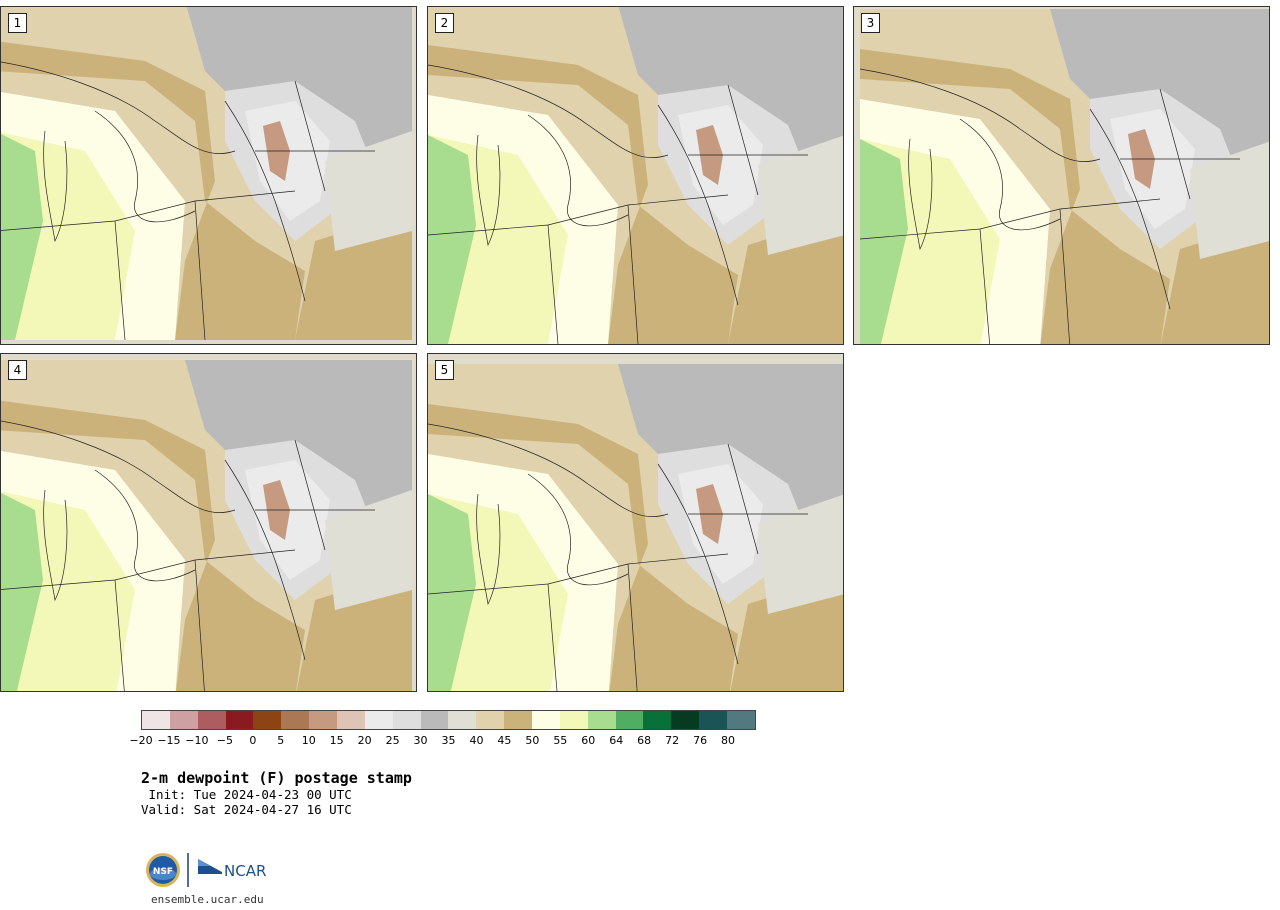 The height and width of the screenshot is (910, 1280). I want to click on colorbar-tick-label: 40, so click(476, 740).